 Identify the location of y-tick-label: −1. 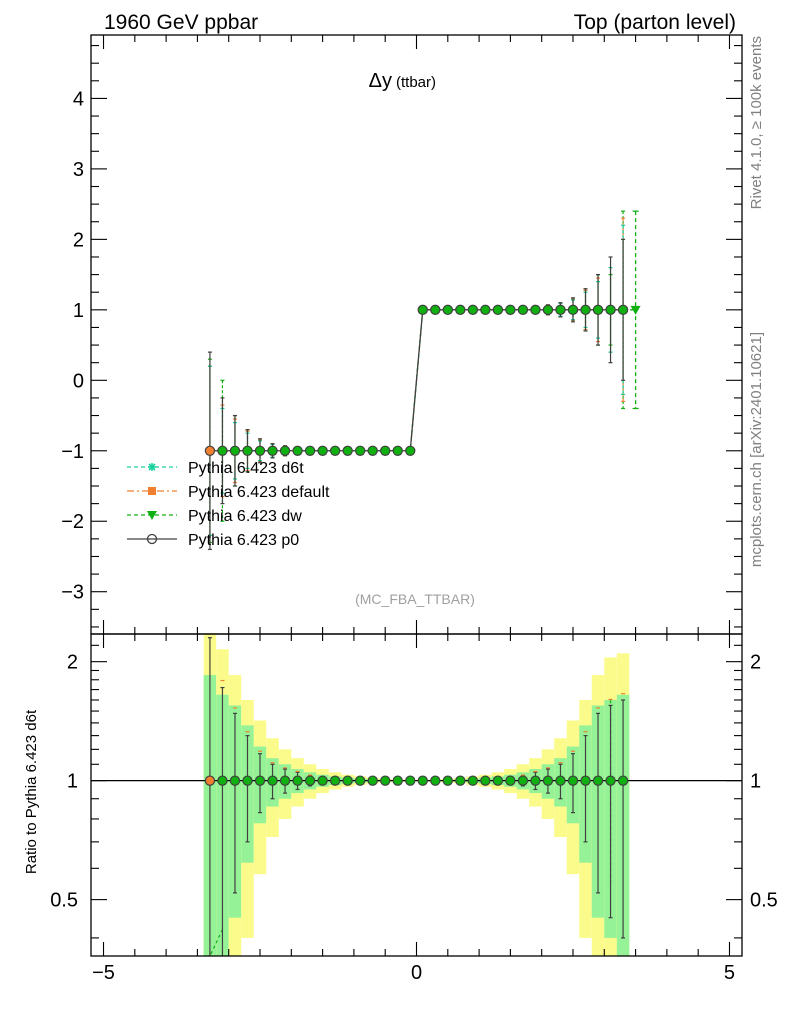
(72, 452).